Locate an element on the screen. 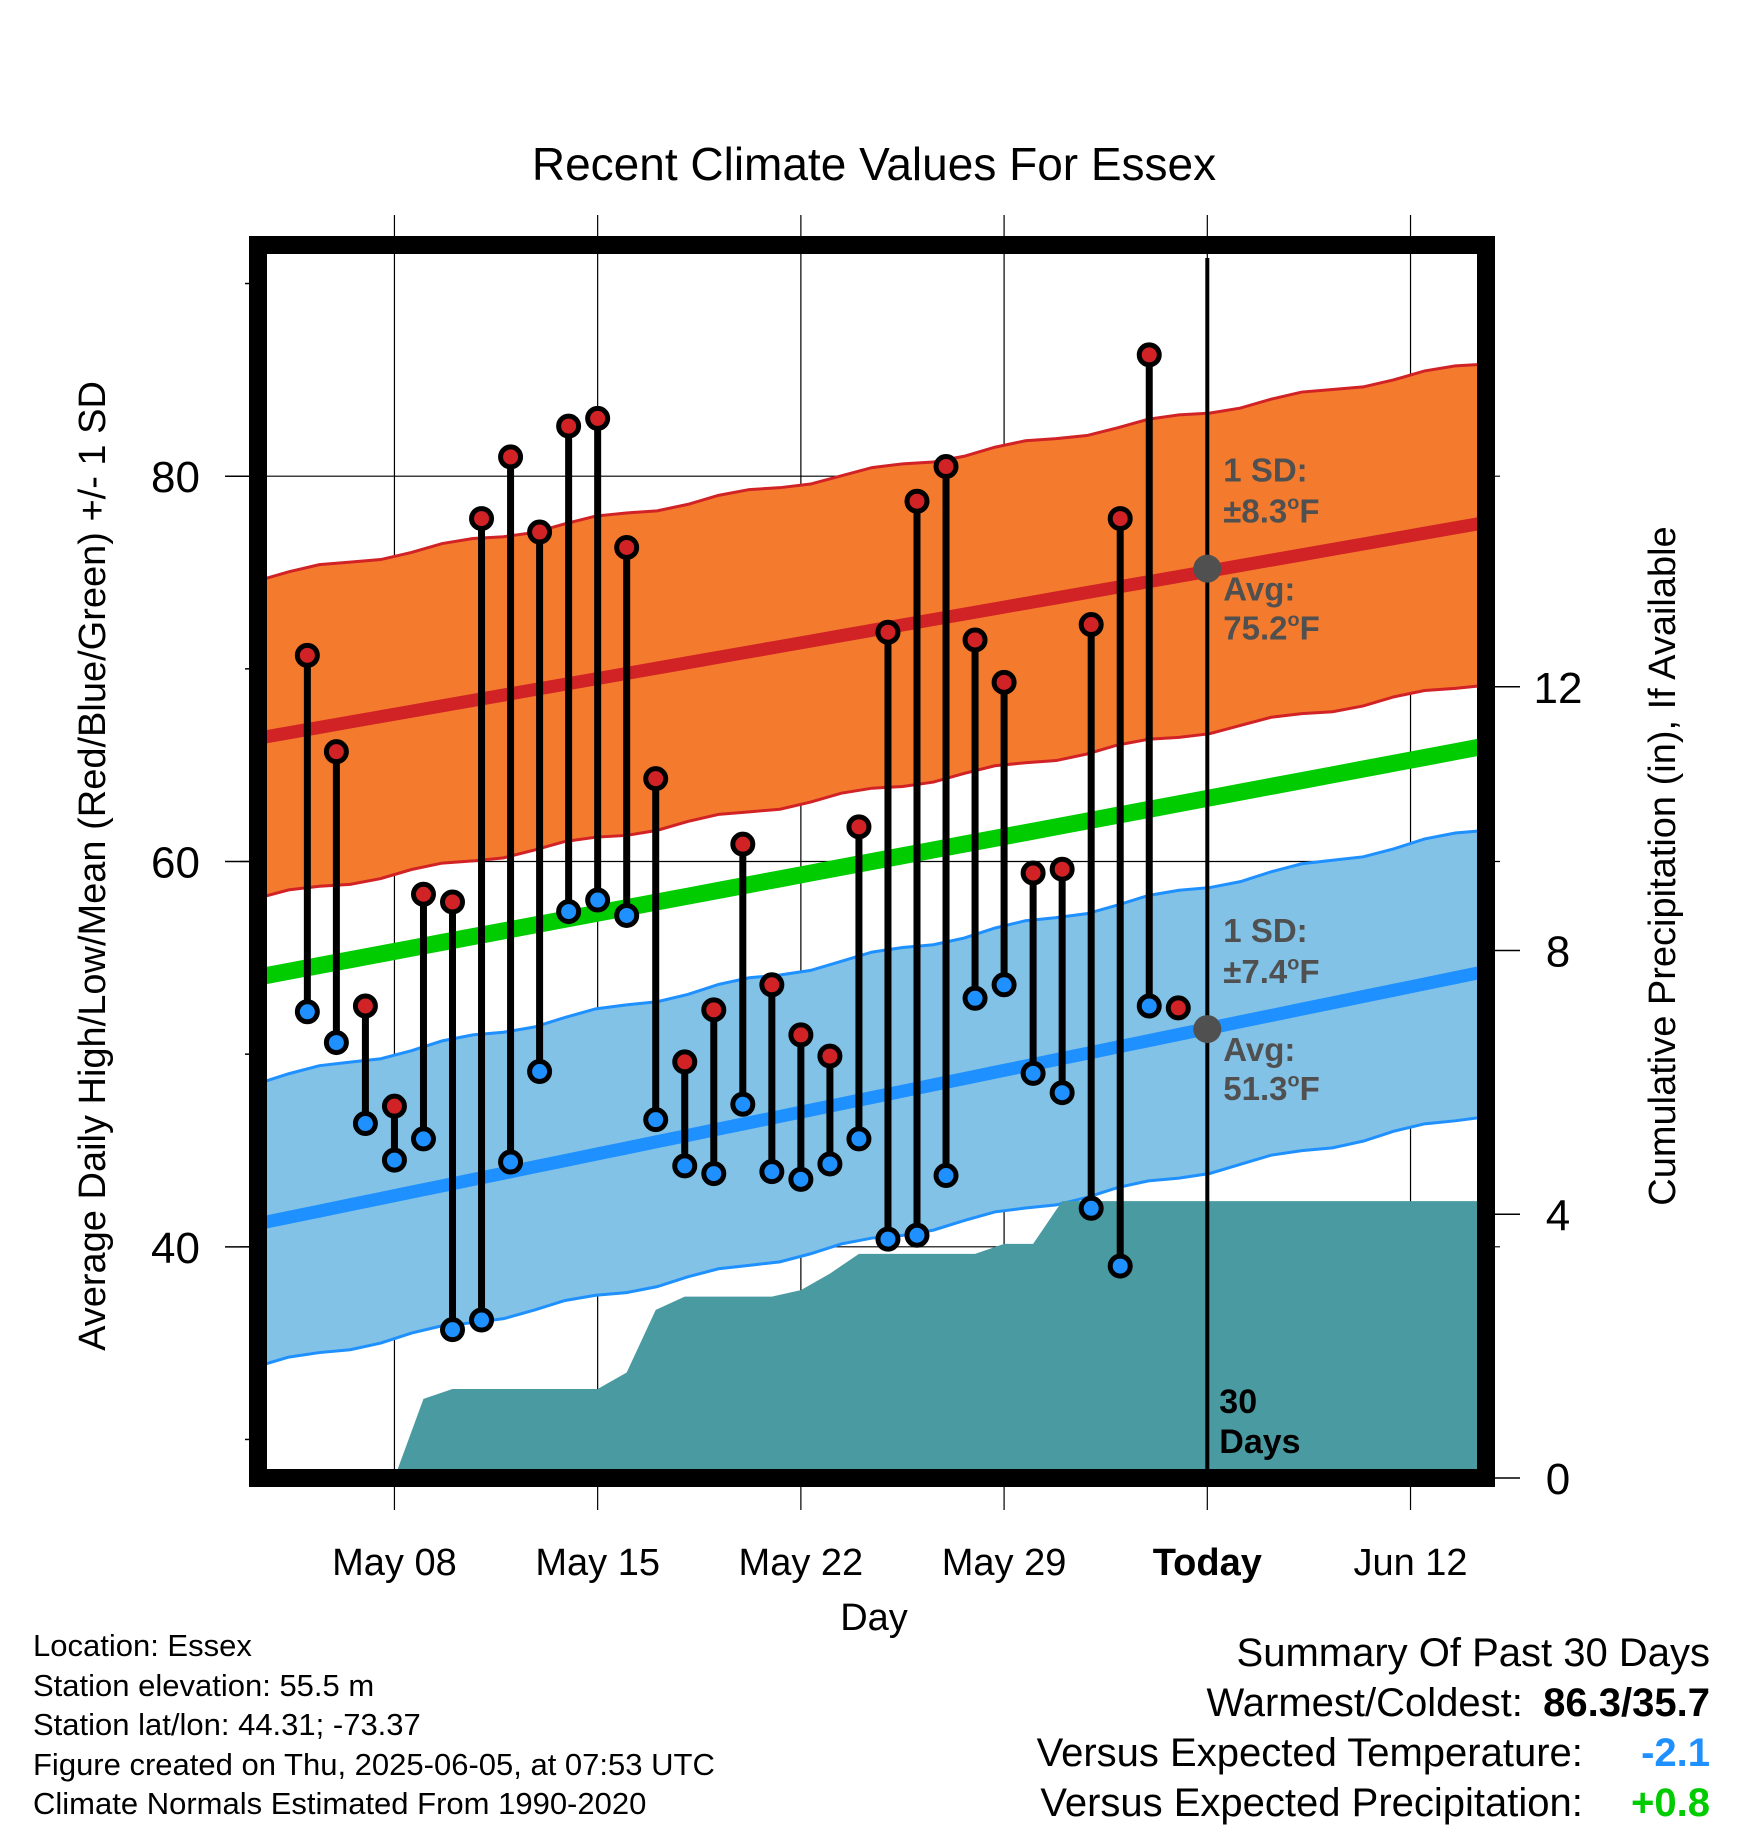  high-sd-label: 1 SD: is located at coordinates (1265, 470).